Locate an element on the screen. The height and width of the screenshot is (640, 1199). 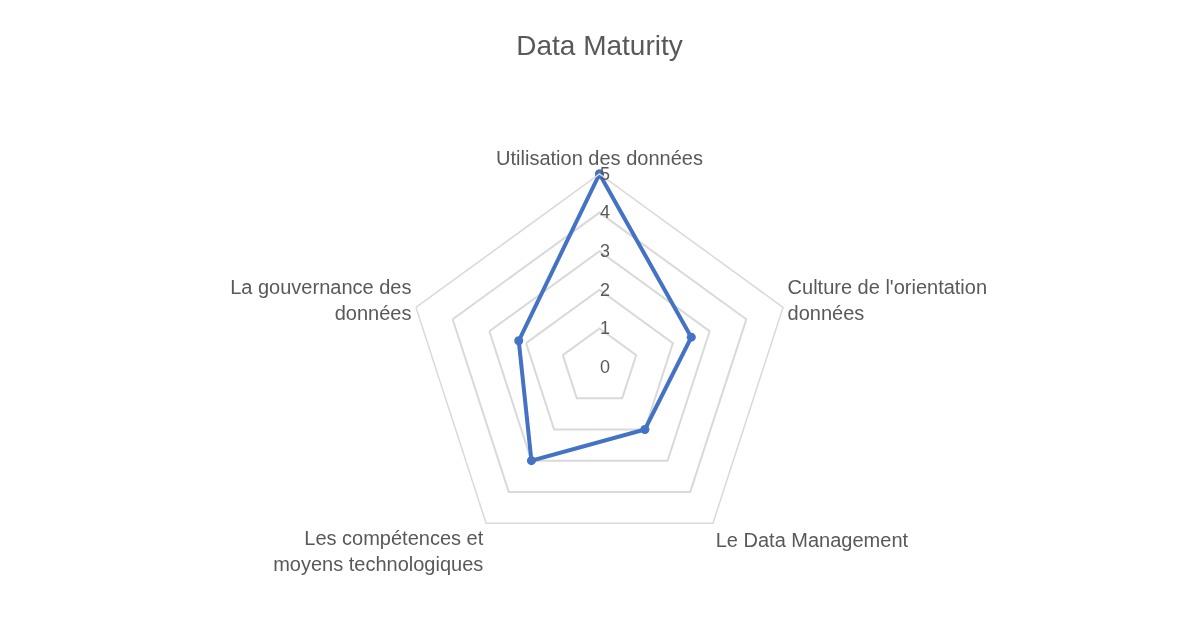
y-tick-label: 4 is located at coordinates (605, 212).